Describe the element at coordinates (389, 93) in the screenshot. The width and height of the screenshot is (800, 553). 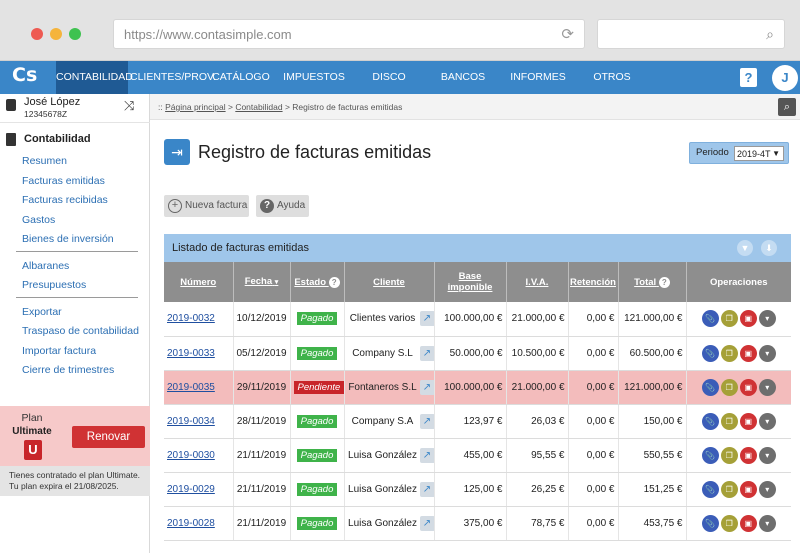
I see `nav-item-disco-virtual: DISCO VIRTUAL` at that location.